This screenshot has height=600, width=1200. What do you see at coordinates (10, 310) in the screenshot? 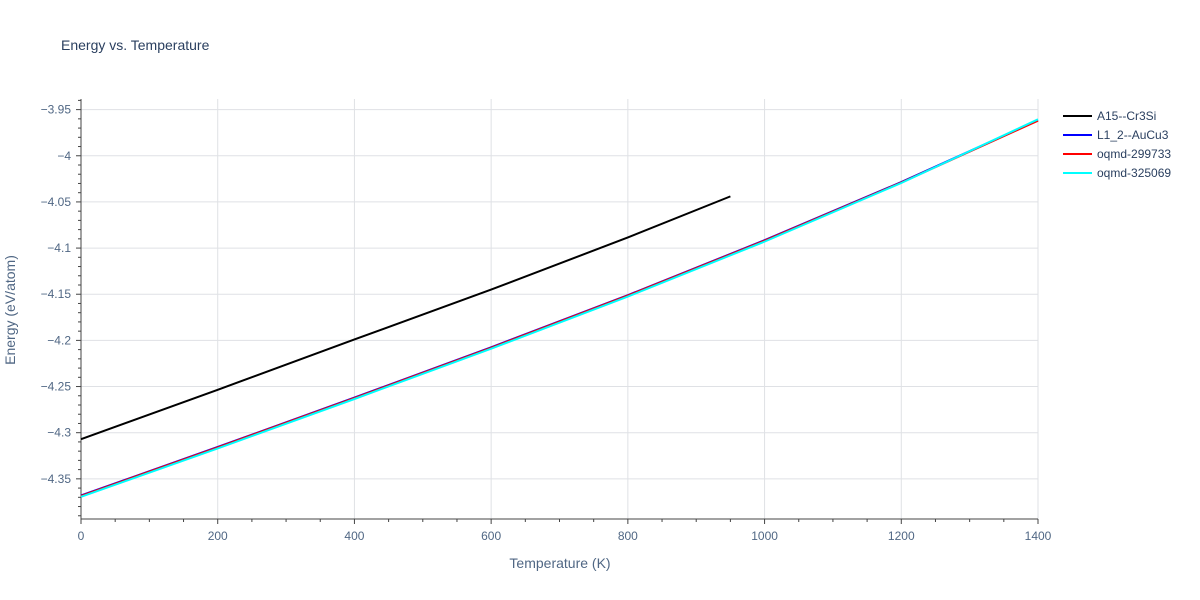
I see `y-axis-title: Energy (eV/atom)` at bounding box center [10, 310].